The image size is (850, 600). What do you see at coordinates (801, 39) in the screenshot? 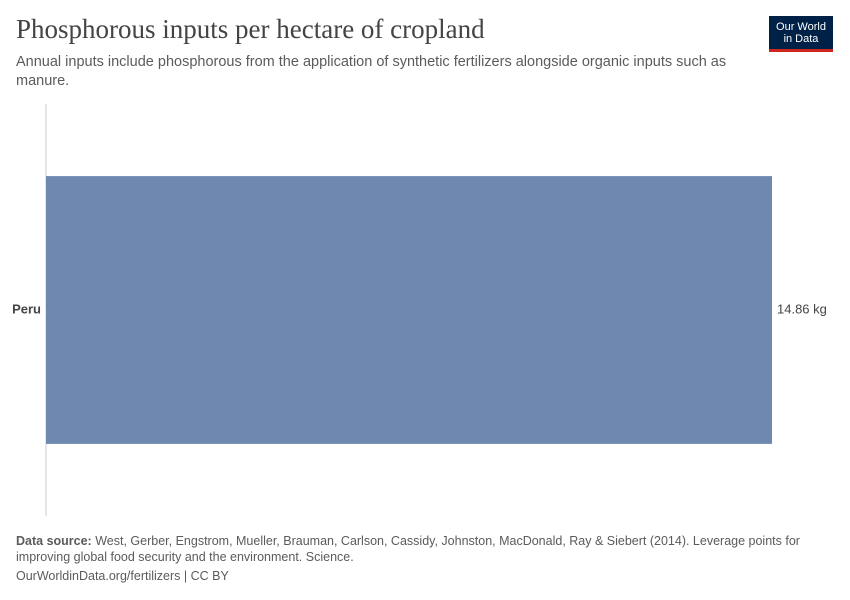
I see `logo-line: in Data` at bounding box center [801, 39].